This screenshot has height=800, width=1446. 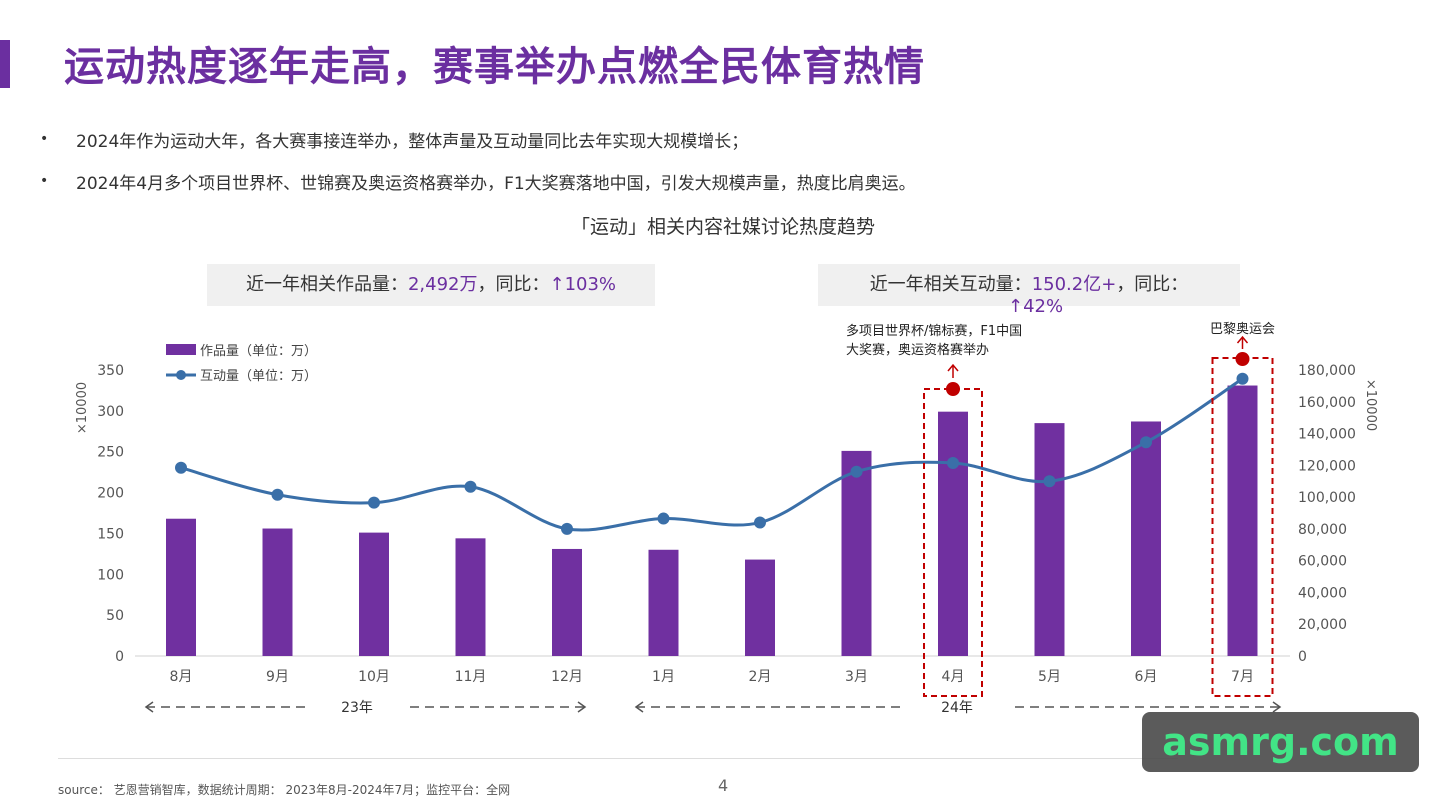 I want to click on works-stat-mid: ，同比：, so click(x=513, y=284).